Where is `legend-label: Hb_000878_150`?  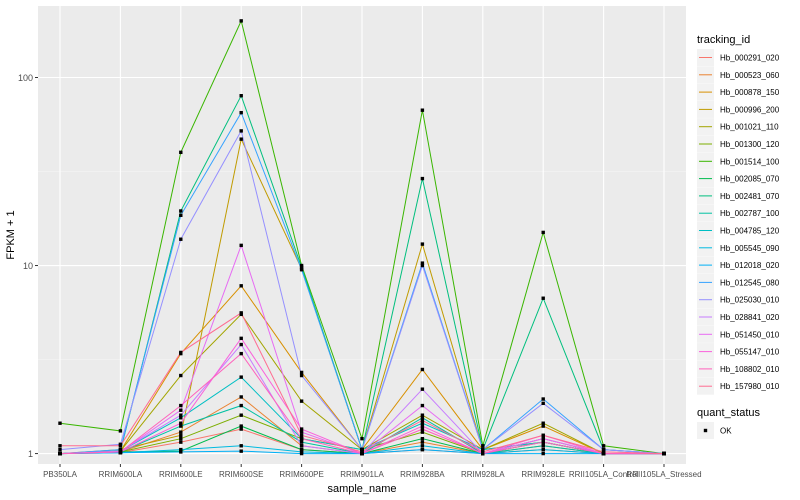 legend-label: Hb_000878_150 is located at coordinates (750, 92).